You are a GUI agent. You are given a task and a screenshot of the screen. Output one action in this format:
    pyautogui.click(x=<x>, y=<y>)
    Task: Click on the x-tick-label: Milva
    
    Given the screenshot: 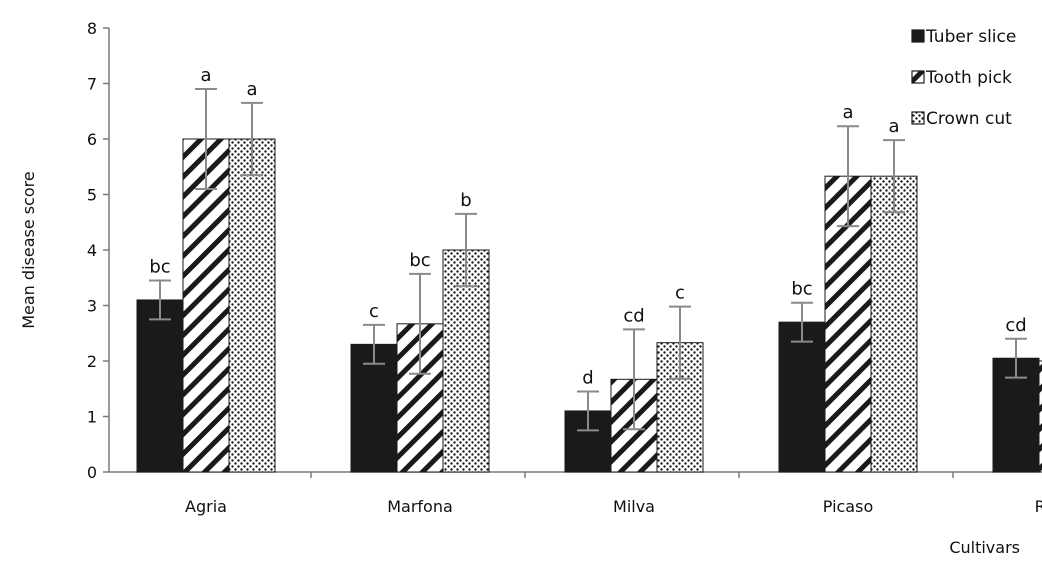 What is the action you would take?
    pyautogui.click(x=634, y=506)
    